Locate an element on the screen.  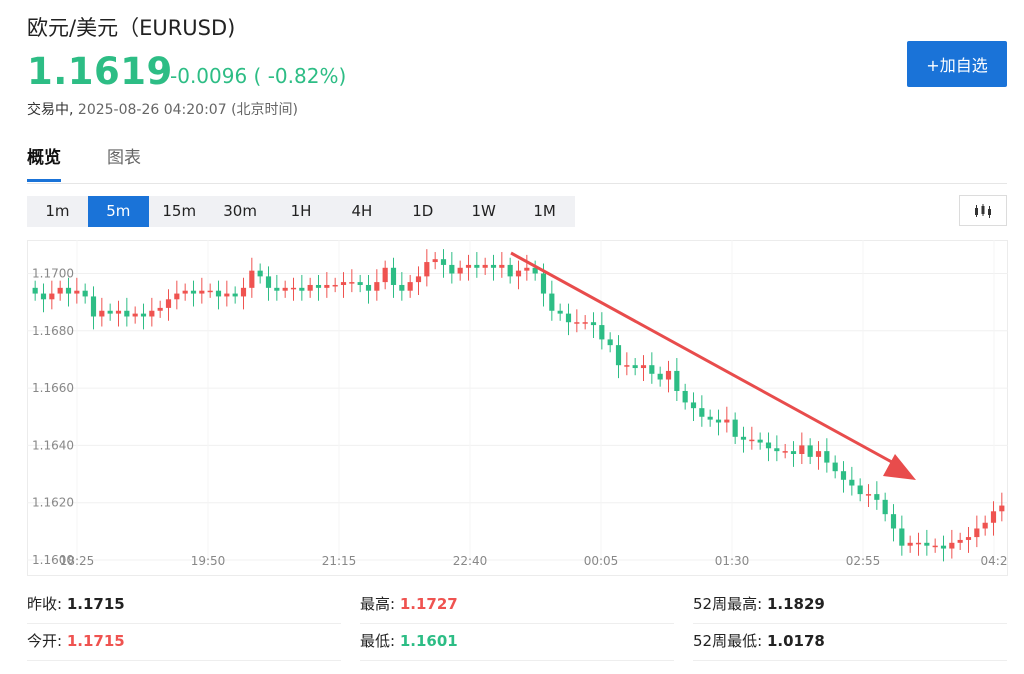
interval-4h: 4H is located at coordinates (362, 211).